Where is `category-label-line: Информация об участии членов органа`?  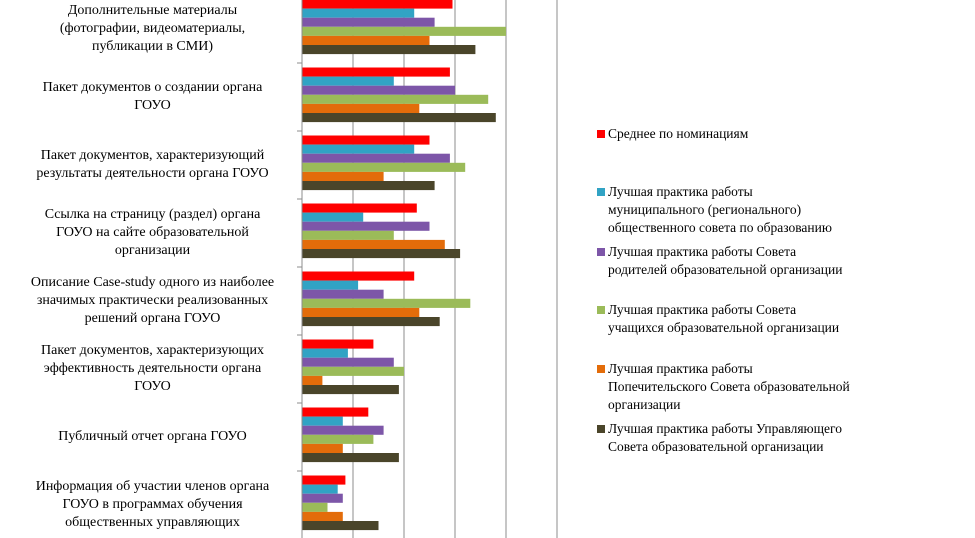
category-label-line: Информация об участии членов органа is located at coordinates (152, 486).